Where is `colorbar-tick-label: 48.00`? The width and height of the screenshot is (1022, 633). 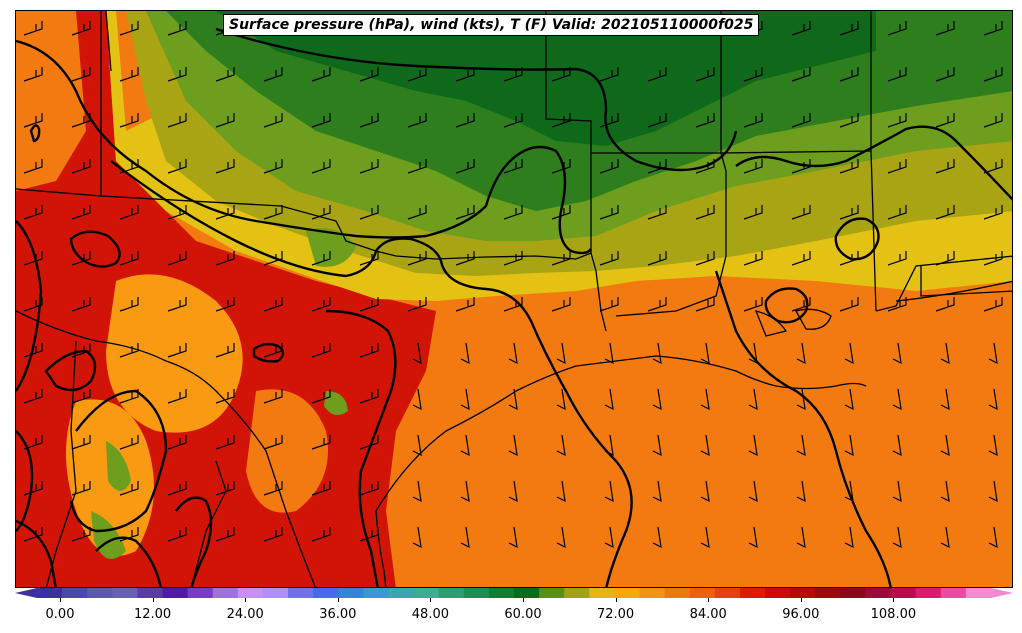 colorbar-tick-label: 48.00 is located at coordinates (430, 614).